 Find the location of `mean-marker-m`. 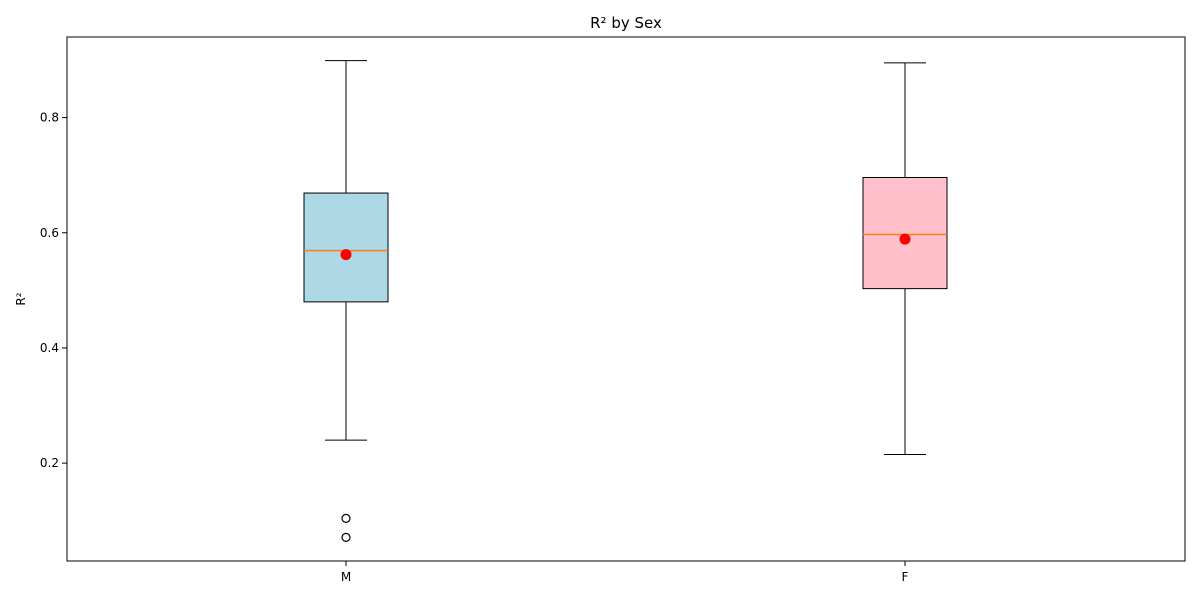

mean-marker-m is located at coordinates (346, 255).